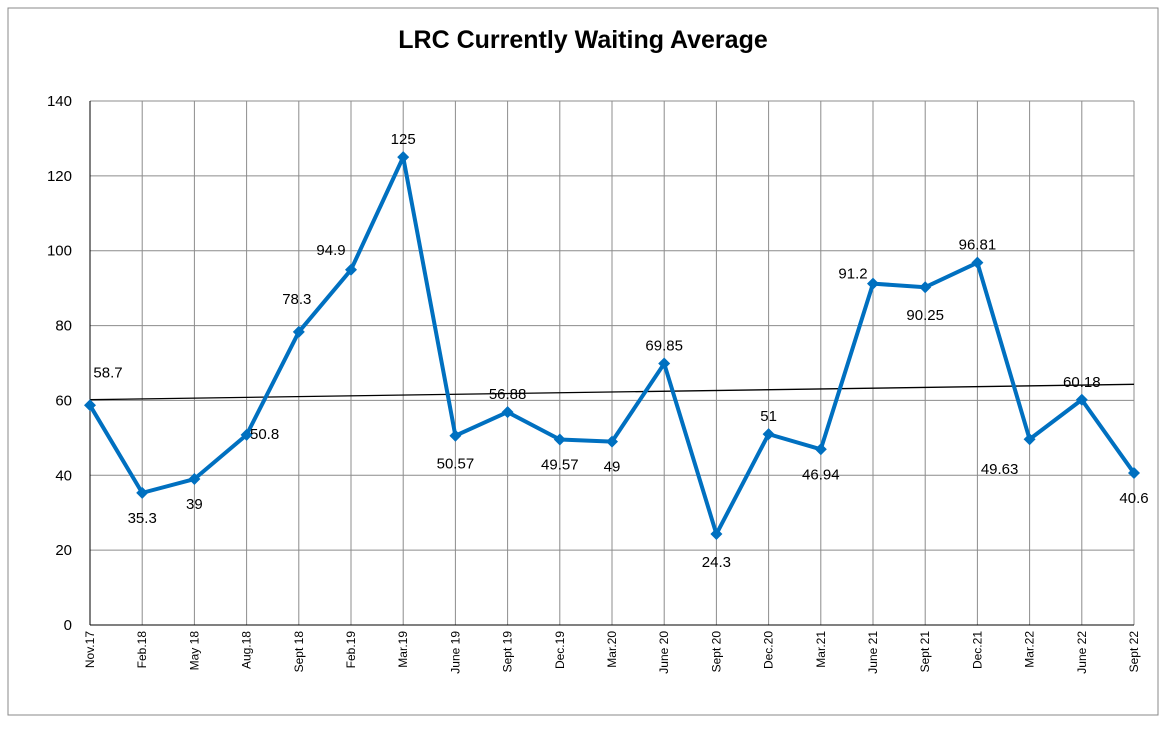 This screenshot has width=1167, height=730. I want to click on x-tick-label: Sept 20, so click(716, 652).